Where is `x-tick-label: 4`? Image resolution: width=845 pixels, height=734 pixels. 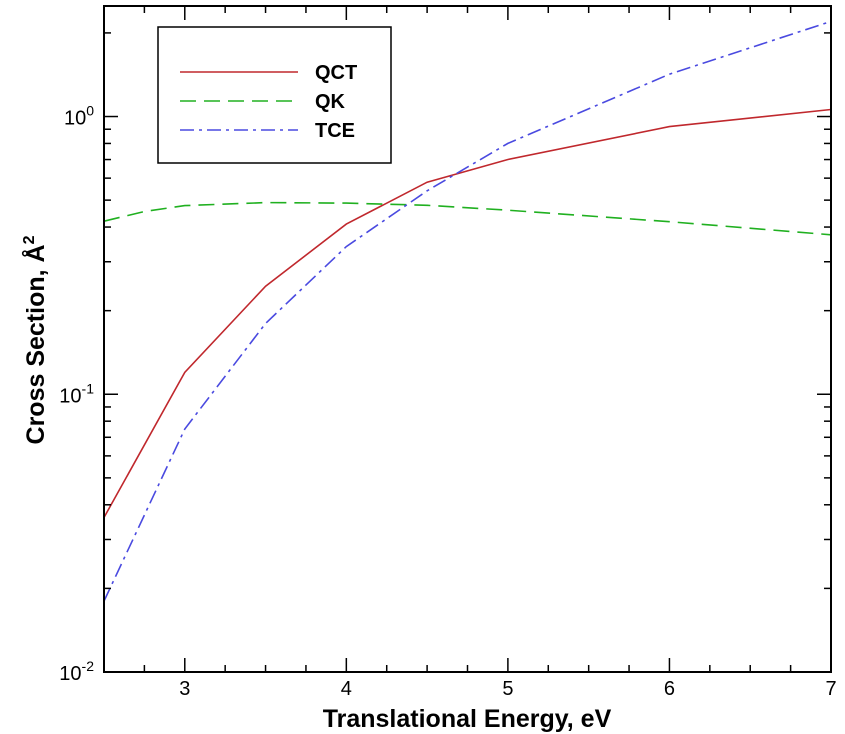 x-tick-label: 4 is located at coordinates (346, 689).